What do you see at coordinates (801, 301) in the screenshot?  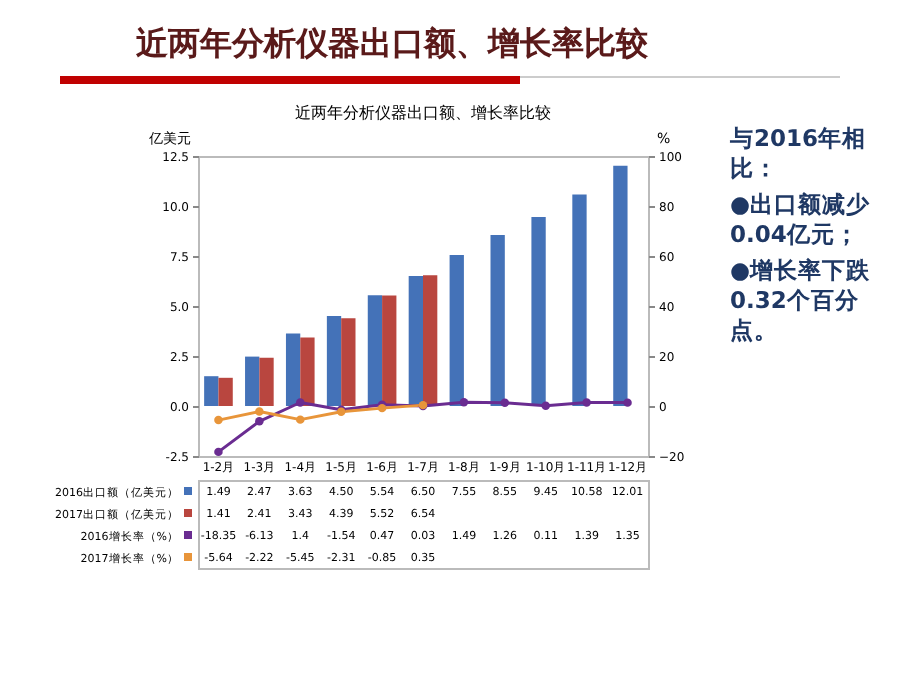 I see `text: ●增长率下跌0.32个百分点。` at bounding box center [801, 301].